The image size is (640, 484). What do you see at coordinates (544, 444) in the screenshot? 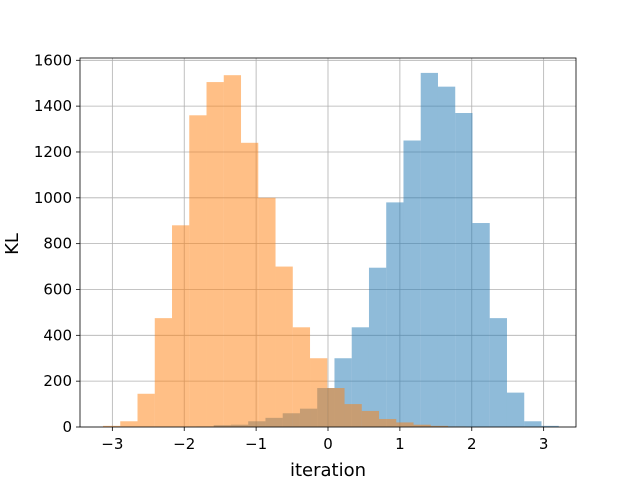
I see `x-tick-label: 3` at bounding box center [544, 444].